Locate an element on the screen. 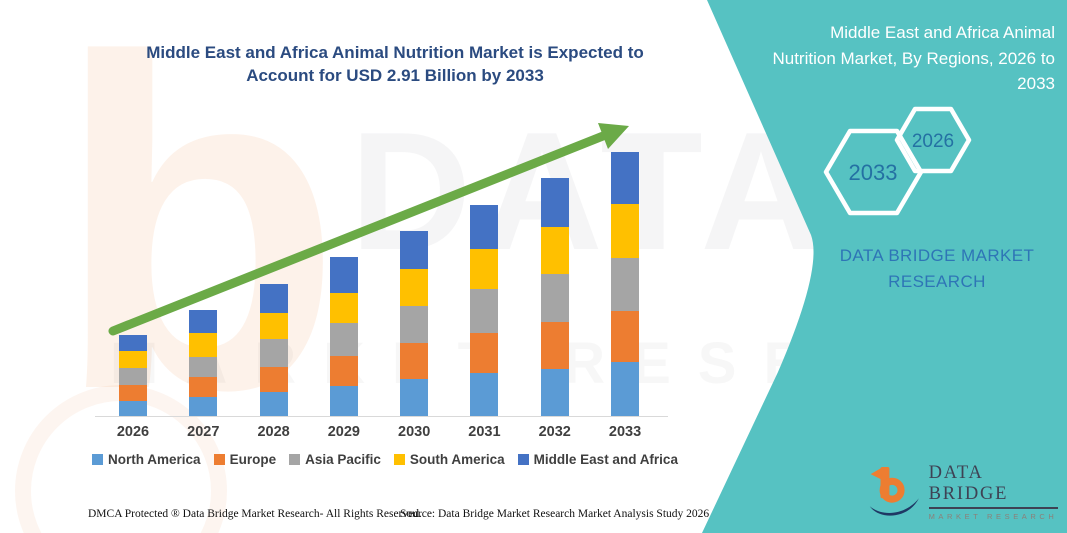  bar-segment-2026-middle-east-and-africa is located at coordinates (133, 343).